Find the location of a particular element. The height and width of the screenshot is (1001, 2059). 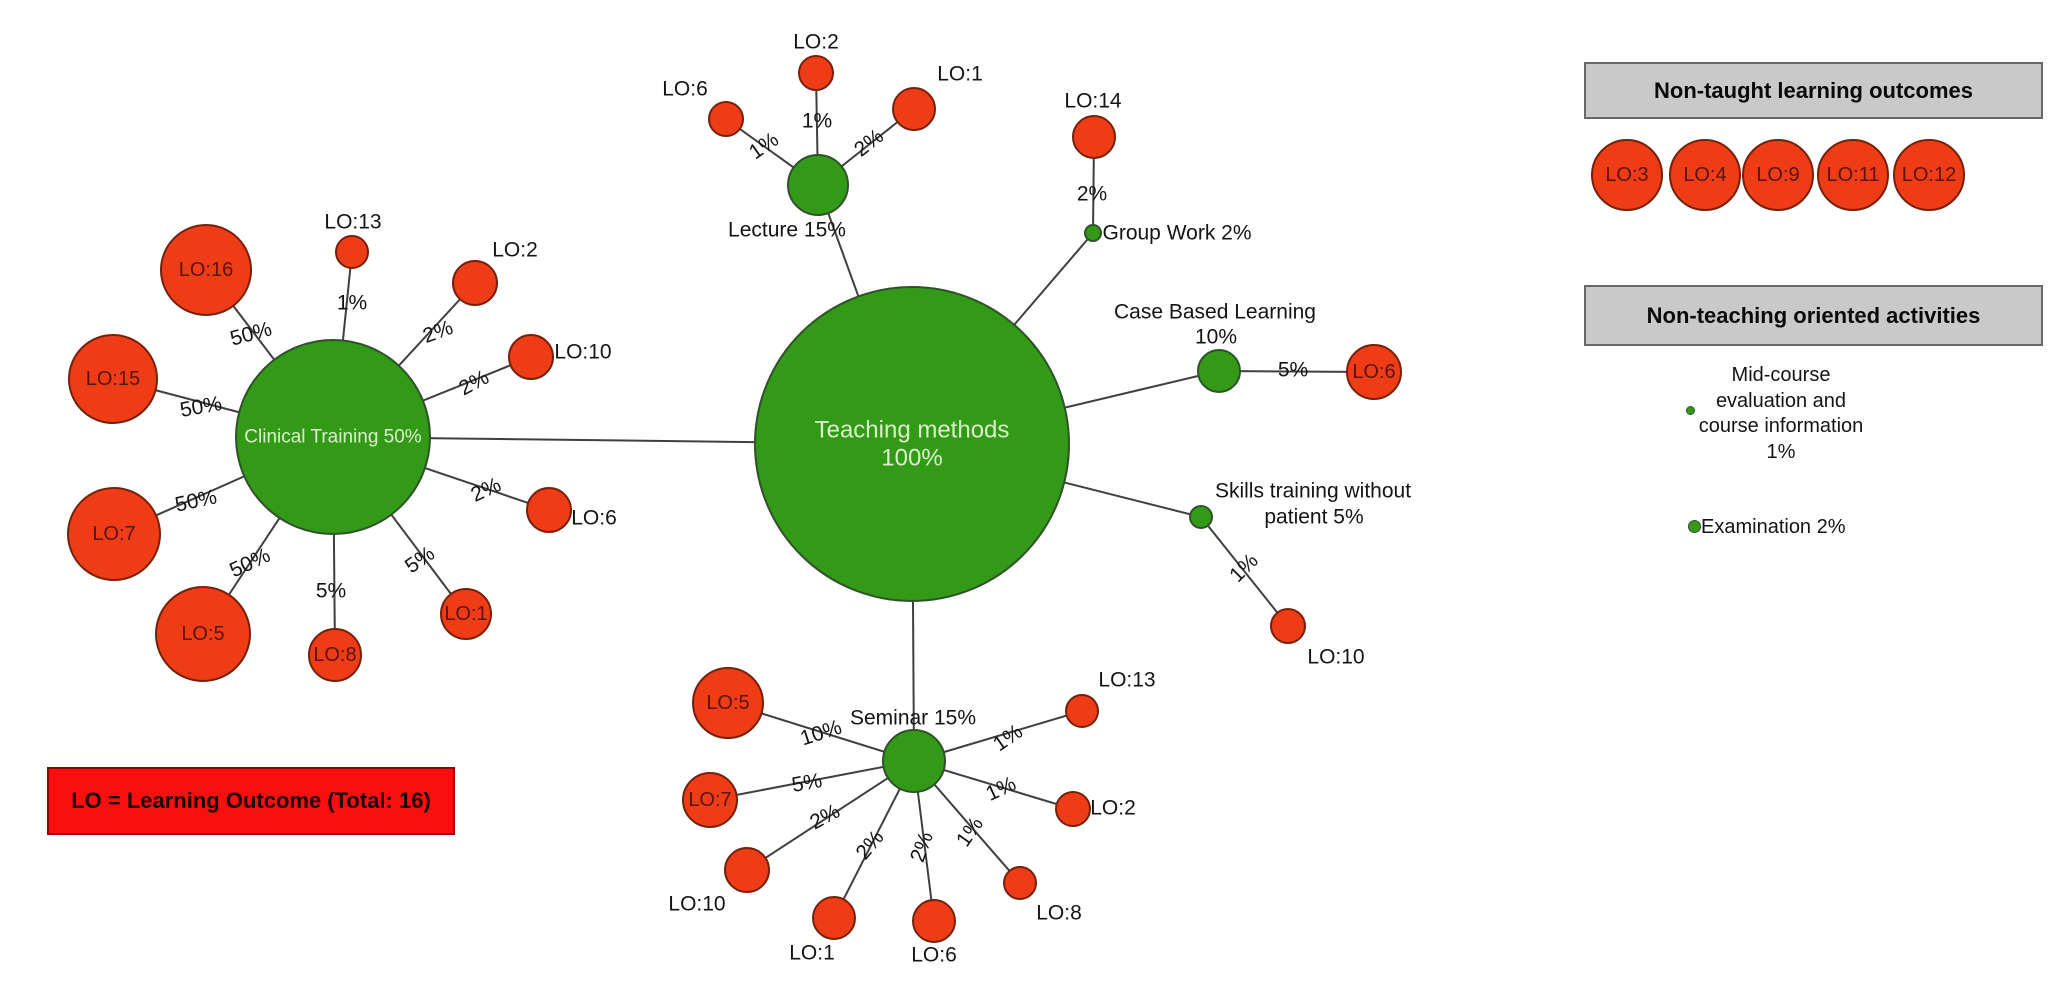

node-label-c-lo5: LO:5 is located at coordinates (202, 634).